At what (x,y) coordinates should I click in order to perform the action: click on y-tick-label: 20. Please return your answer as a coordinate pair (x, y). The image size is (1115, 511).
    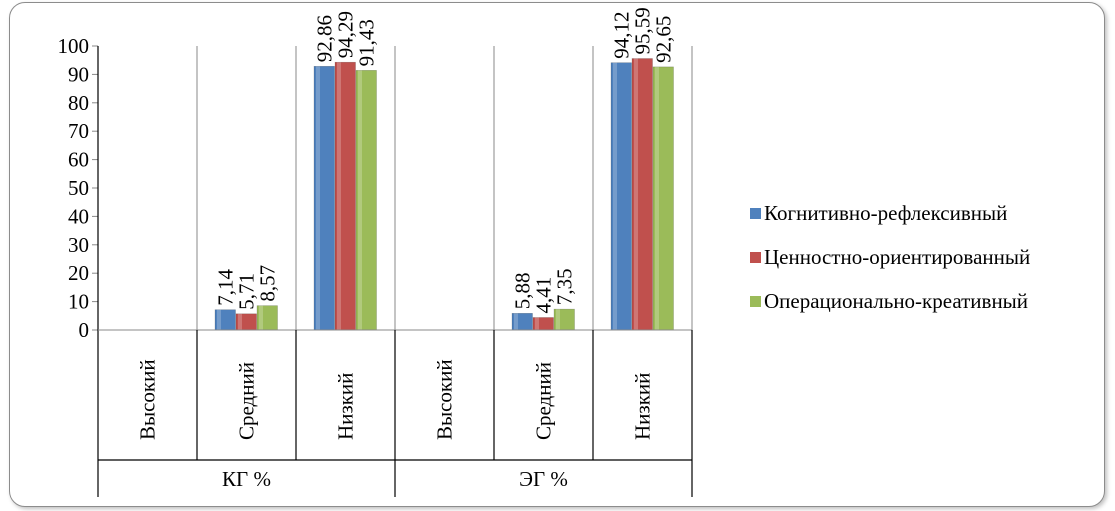
    Looking at the image, I should click on (78, 273).